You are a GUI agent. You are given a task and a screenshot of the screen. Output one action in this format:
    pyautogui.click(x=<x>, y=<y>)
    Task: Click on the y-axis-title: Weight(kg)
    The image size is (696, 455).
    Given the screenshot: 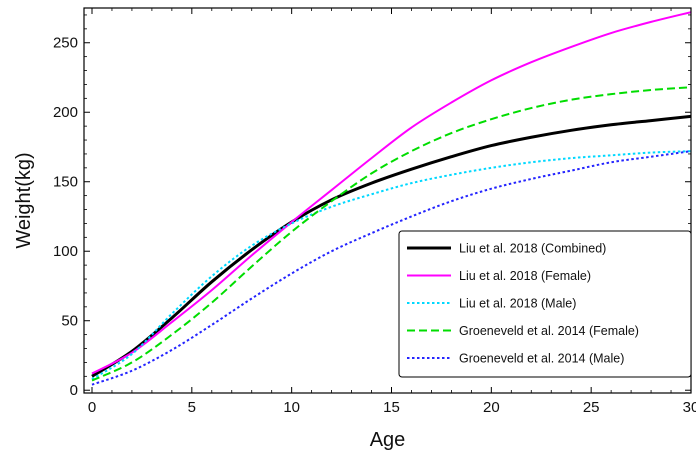 What is the action you would take?
    pyautogui.click(x=24, y=200)
    